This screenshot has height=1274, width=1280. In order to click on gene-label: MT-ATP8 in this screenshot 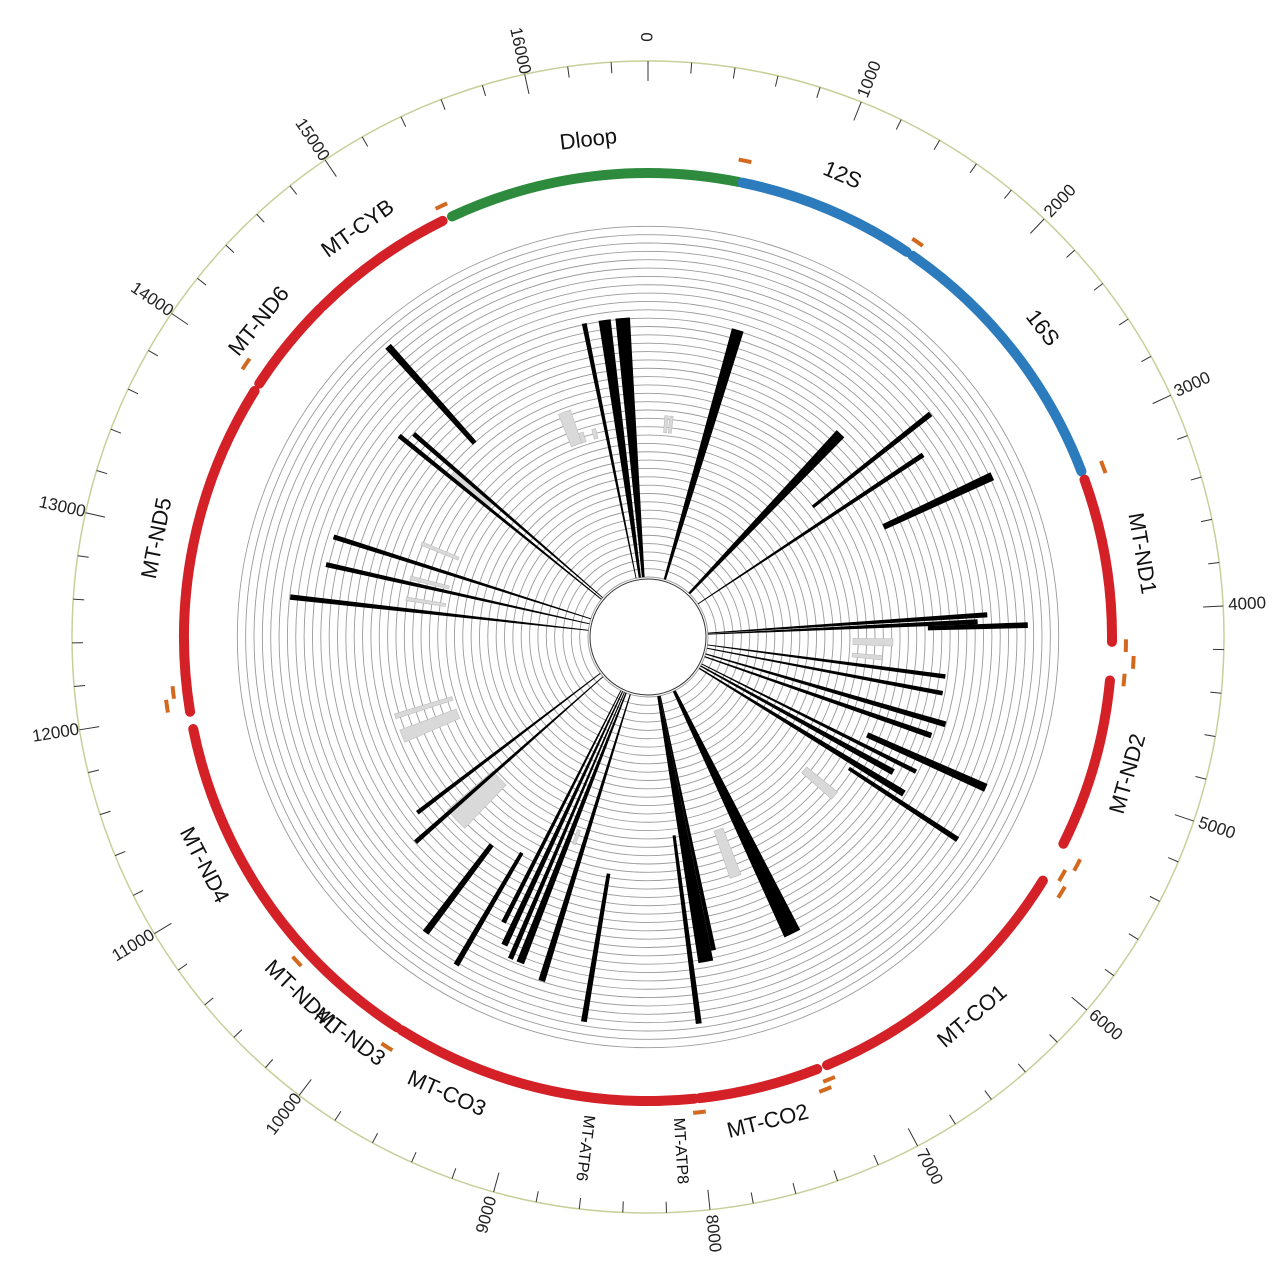, I will do `click(680, 1150)`.